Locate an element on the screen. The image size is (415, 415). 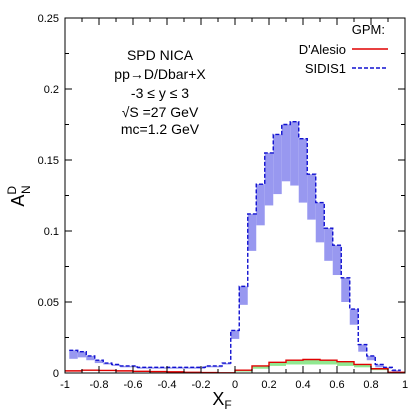
legend-label-dalesio: D'Alesio is located at coordinates (322, 49).